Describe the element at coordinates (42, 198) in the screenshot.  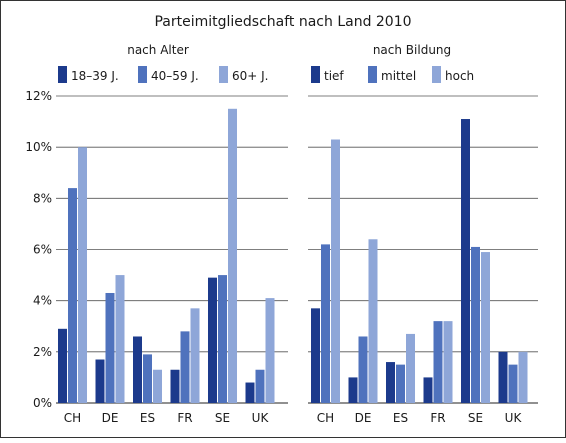
I see `y-tick-label: 8%` at that location.